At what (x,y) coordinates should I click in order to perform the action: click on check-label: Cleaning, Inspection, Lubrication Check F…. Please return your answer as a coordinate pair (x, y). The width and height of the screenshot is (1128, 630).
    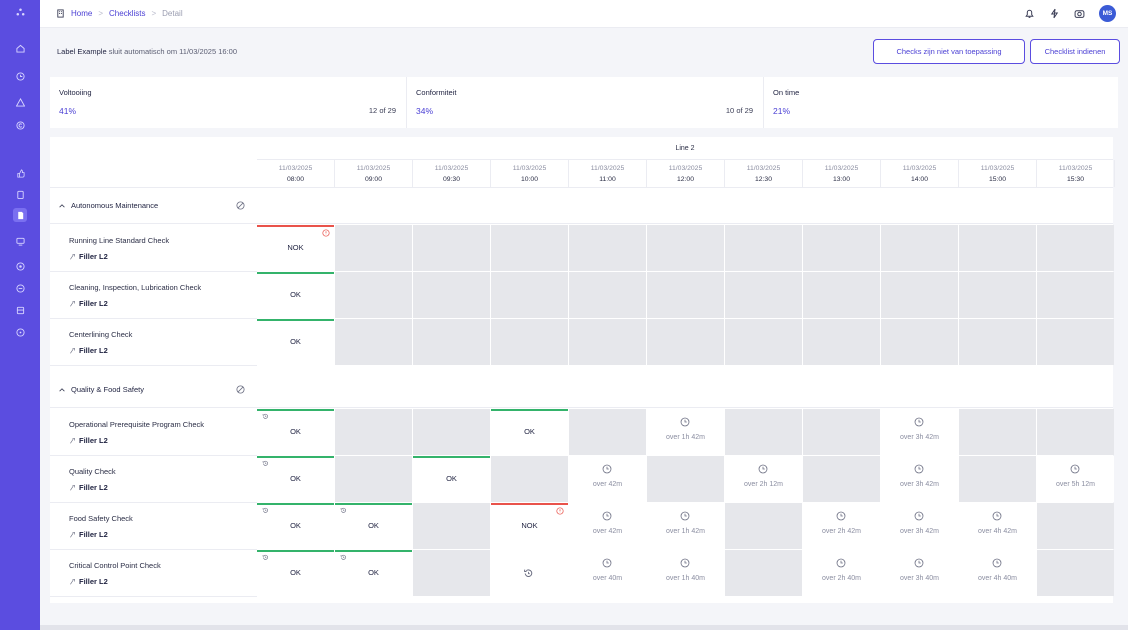
    Looking at the image, I should click on (153, 295).